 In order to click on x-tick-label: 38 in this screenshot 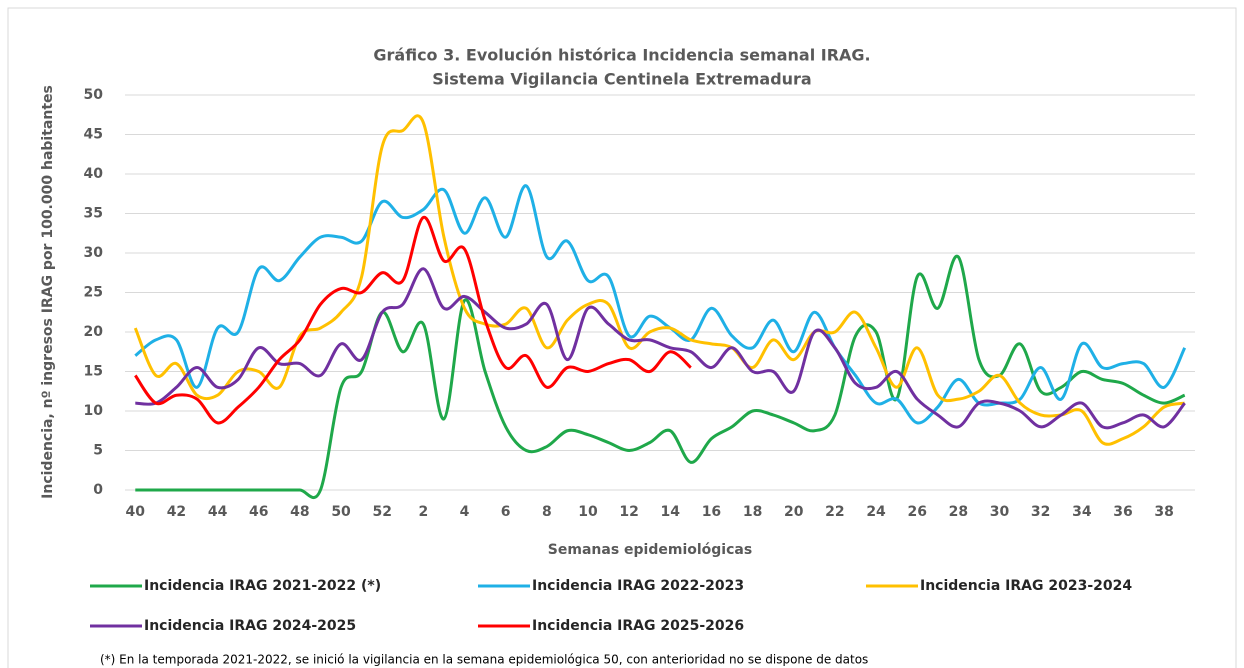, I will do `click(1163, 512)`.